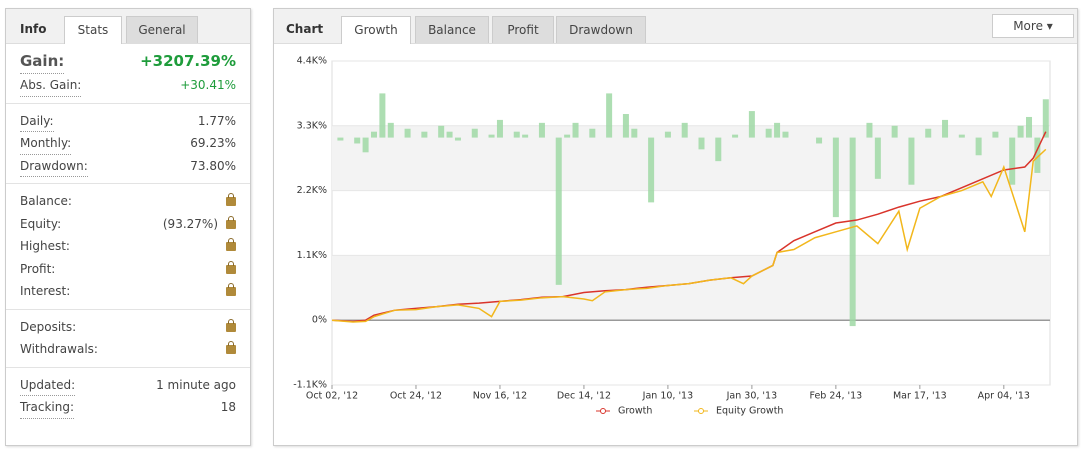 The height and width of the screenshot is (453, 1083). I want to click on stat-value-box: 1 minute ago, so click(196, 385).